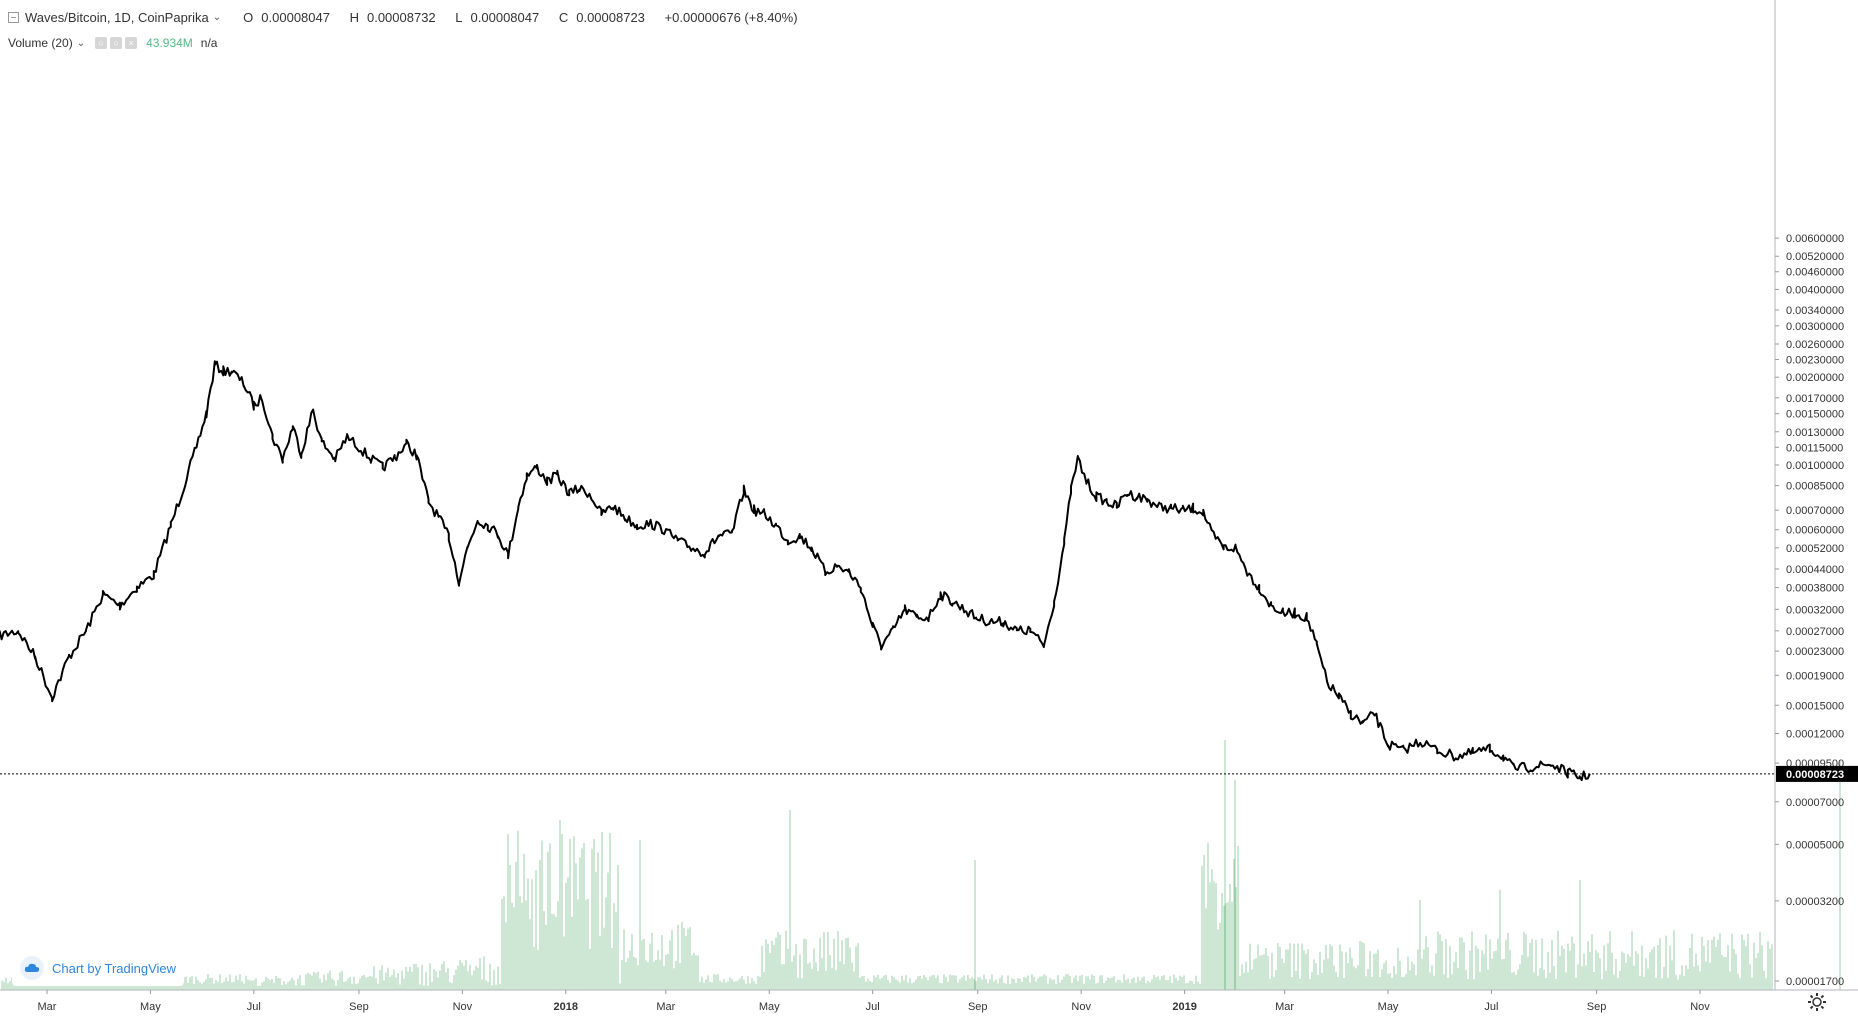 The width and height of the screenshot is (1858, 1020). What do you see at coordinates (566, 1007) in the screenshot?
I see `time-axis-label: 2018` at bounding box center [566, 1007].